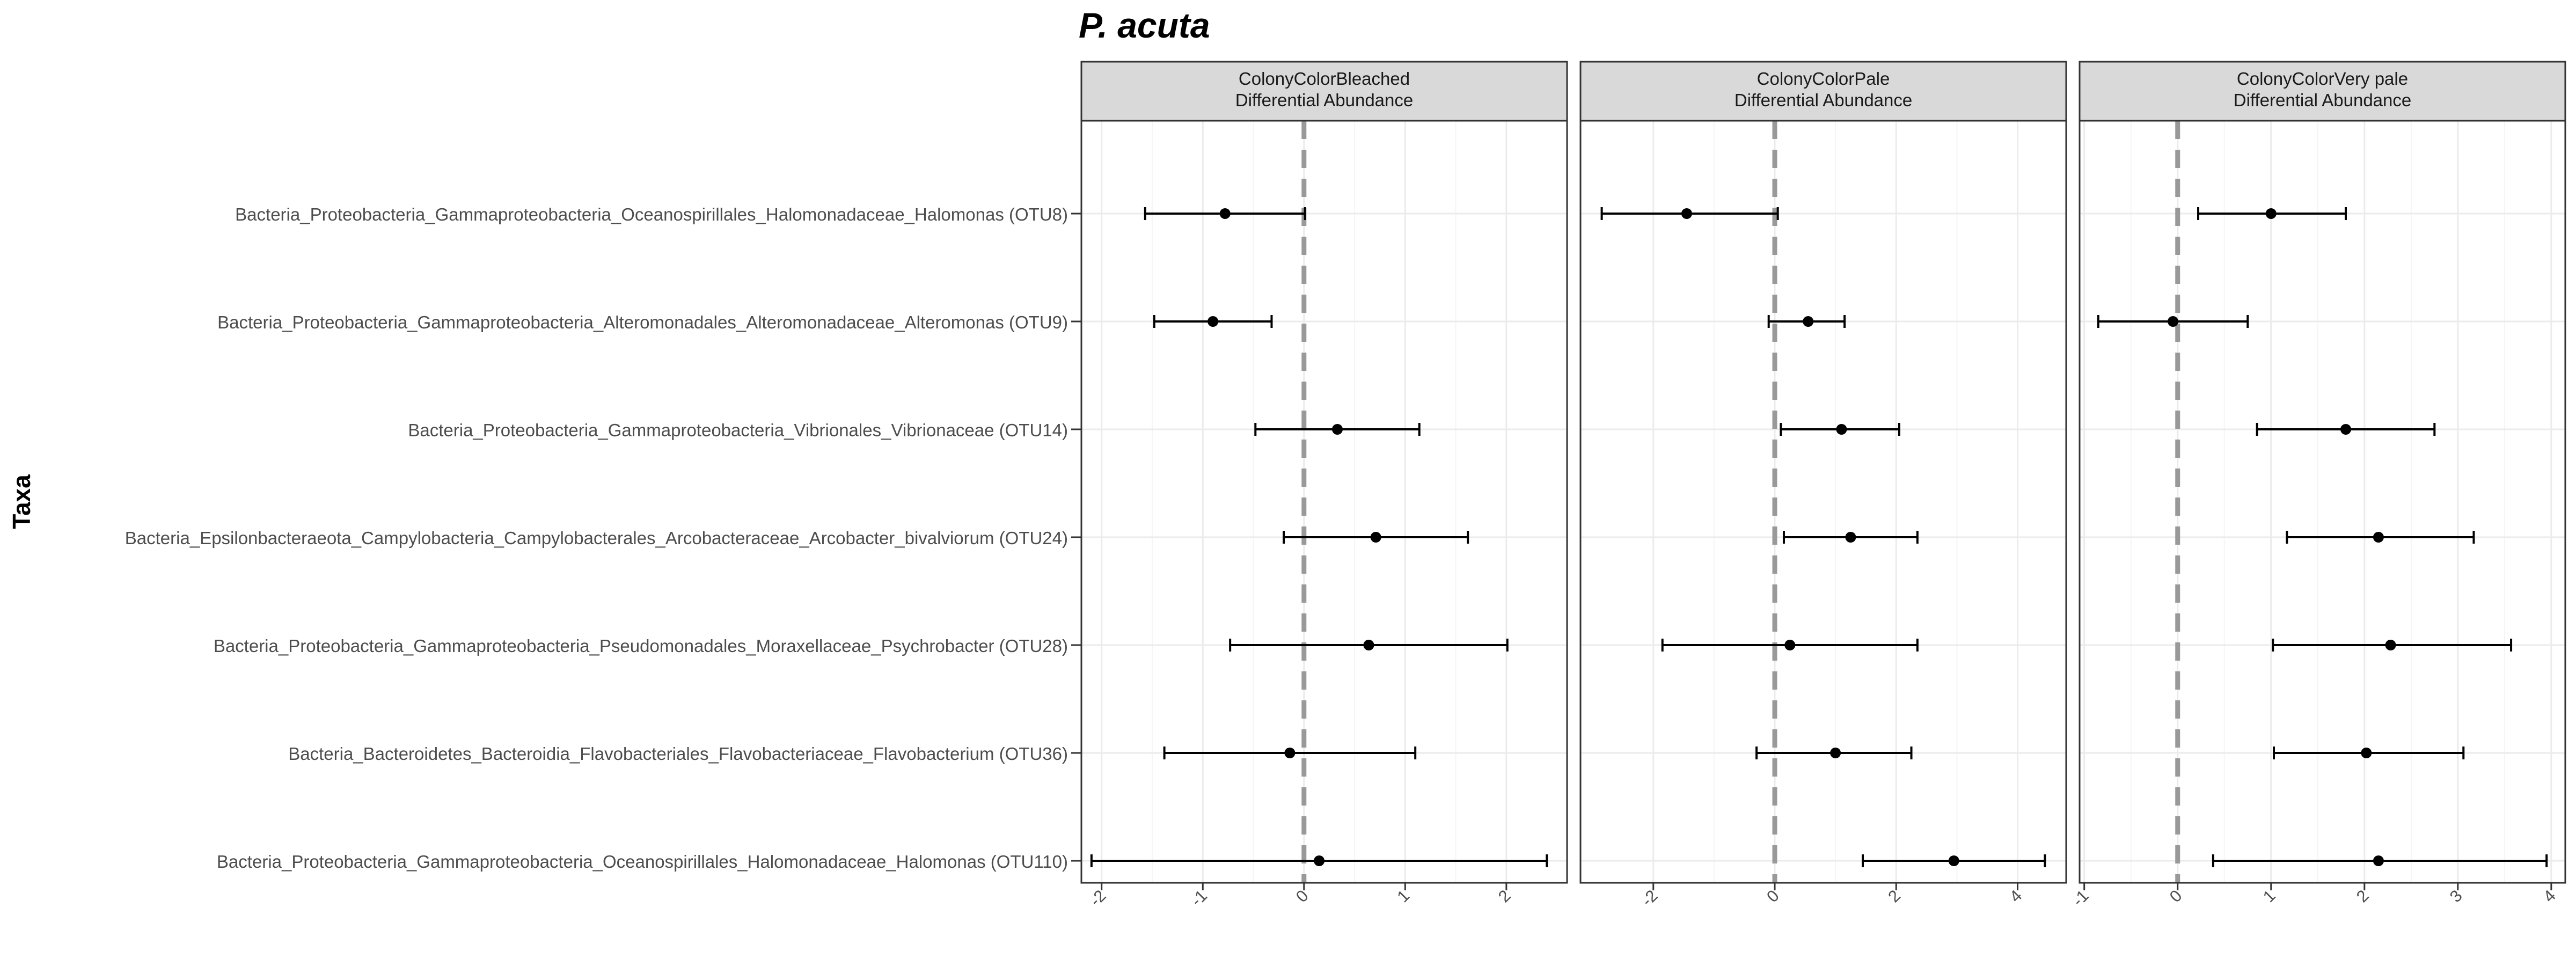  What do you see at coordinates (1823, 79) in the screenshot?
I see `facet-strip-label: ColonyColorPale` at bounding box center [1823, 79].